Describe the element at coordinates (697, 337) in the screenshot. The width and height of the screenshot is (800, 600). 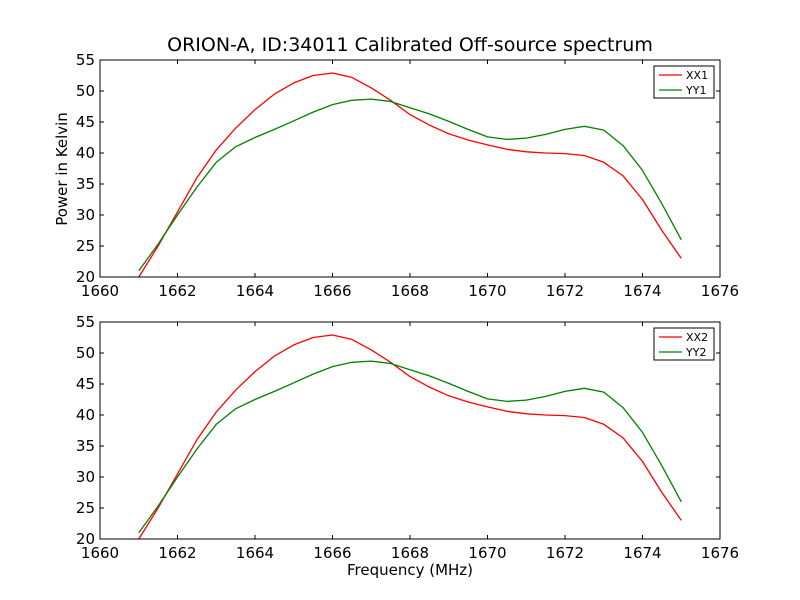
I see `legend-label-xx2: XX2` at that location.